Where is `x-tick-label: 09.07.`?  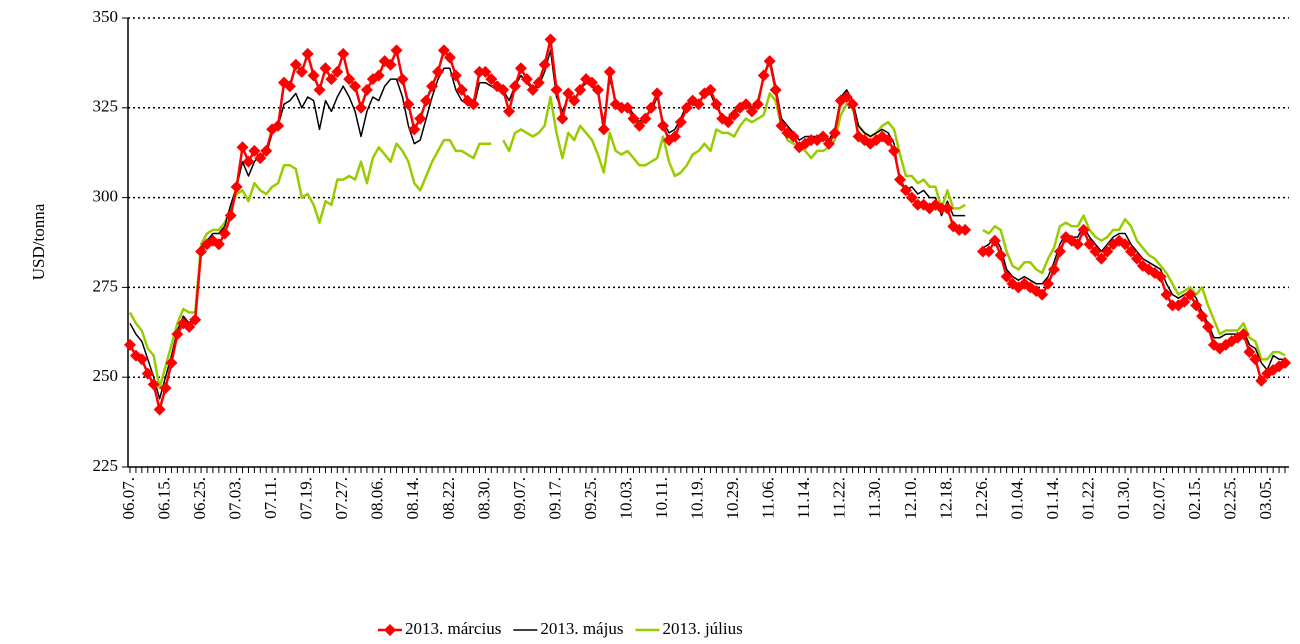 x-tick-label: 09.07. is located at coordinates (519, 498).